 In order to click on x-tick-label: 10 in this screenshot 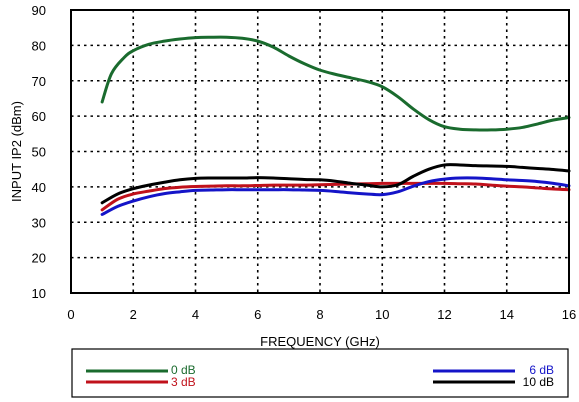, I will do `click(382, 314)`.